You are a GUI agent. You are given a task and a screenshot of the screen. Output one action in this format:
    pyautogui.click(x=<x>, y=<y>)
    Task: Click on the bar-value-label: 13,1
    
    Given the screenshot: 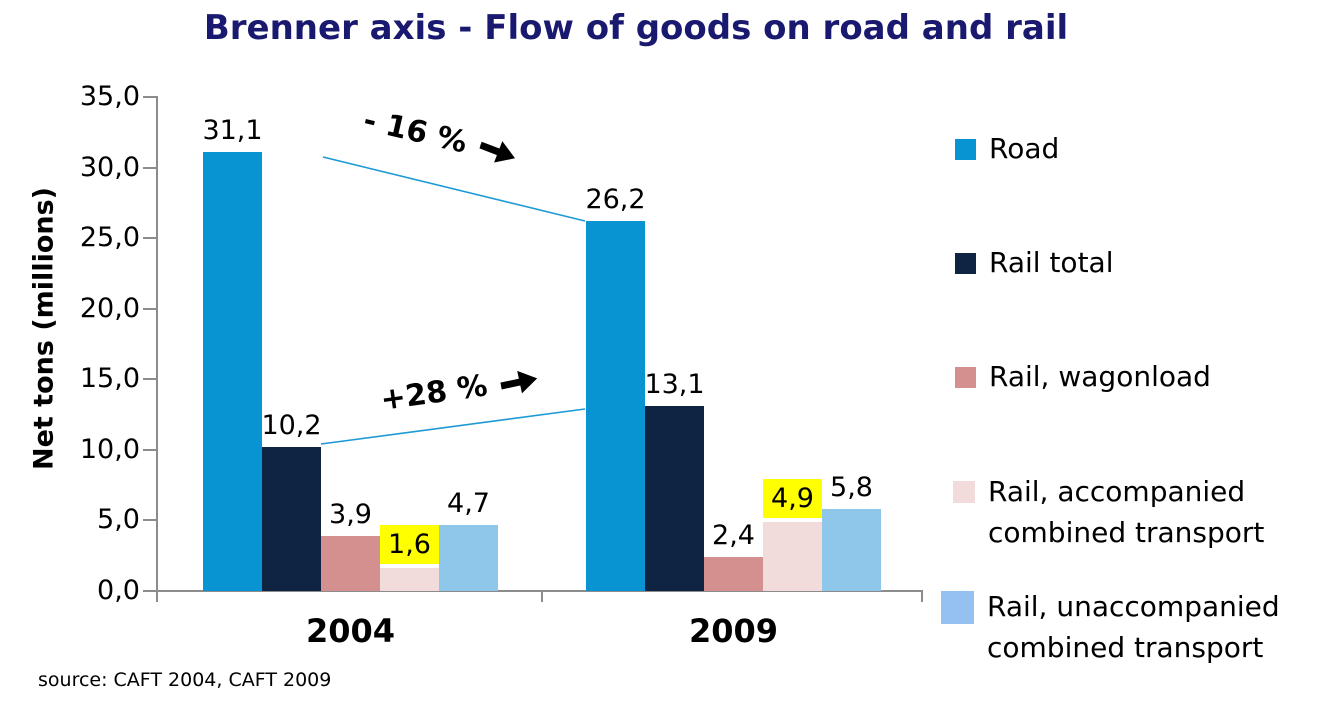 What is the action you would take?
    pyautogui.click(x=674, y=385)
    